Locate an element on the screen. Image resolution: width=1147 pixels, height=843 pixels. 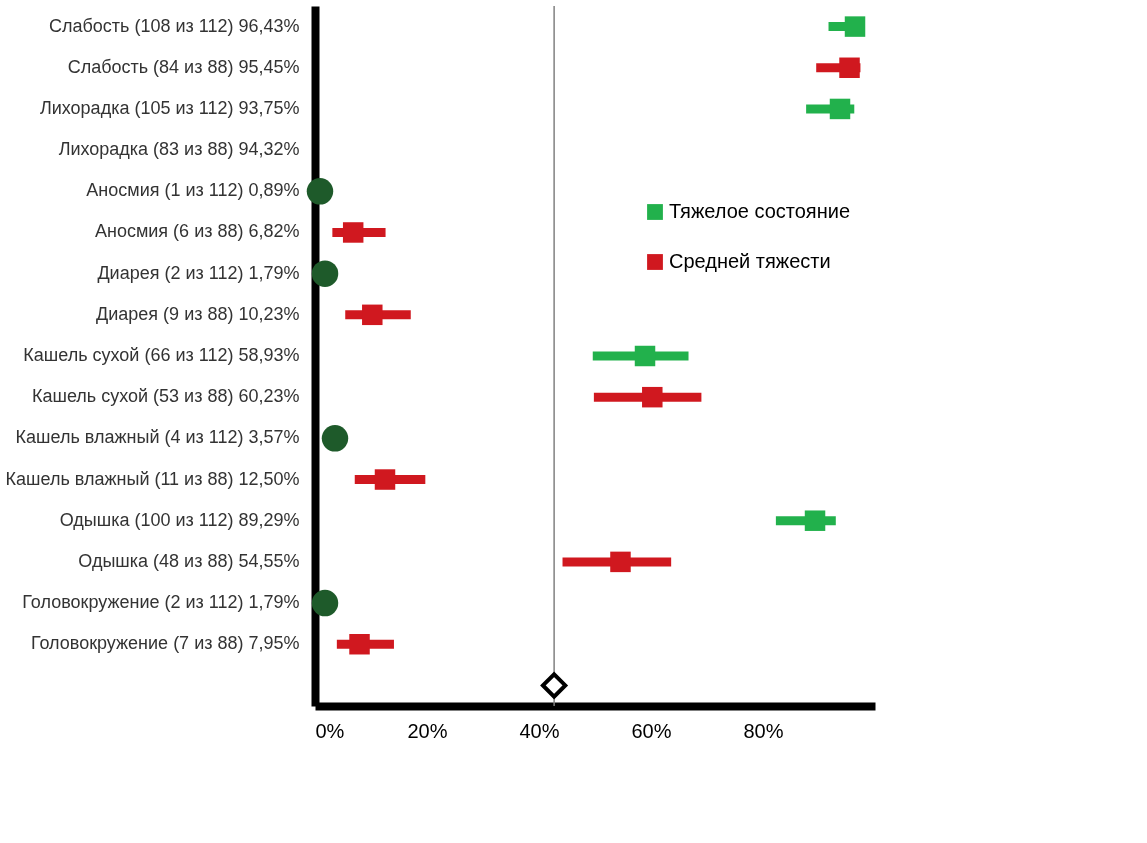
y-tick-label: Аносмия (6 из 88) 6,82% is located at coordinates (197, 231).